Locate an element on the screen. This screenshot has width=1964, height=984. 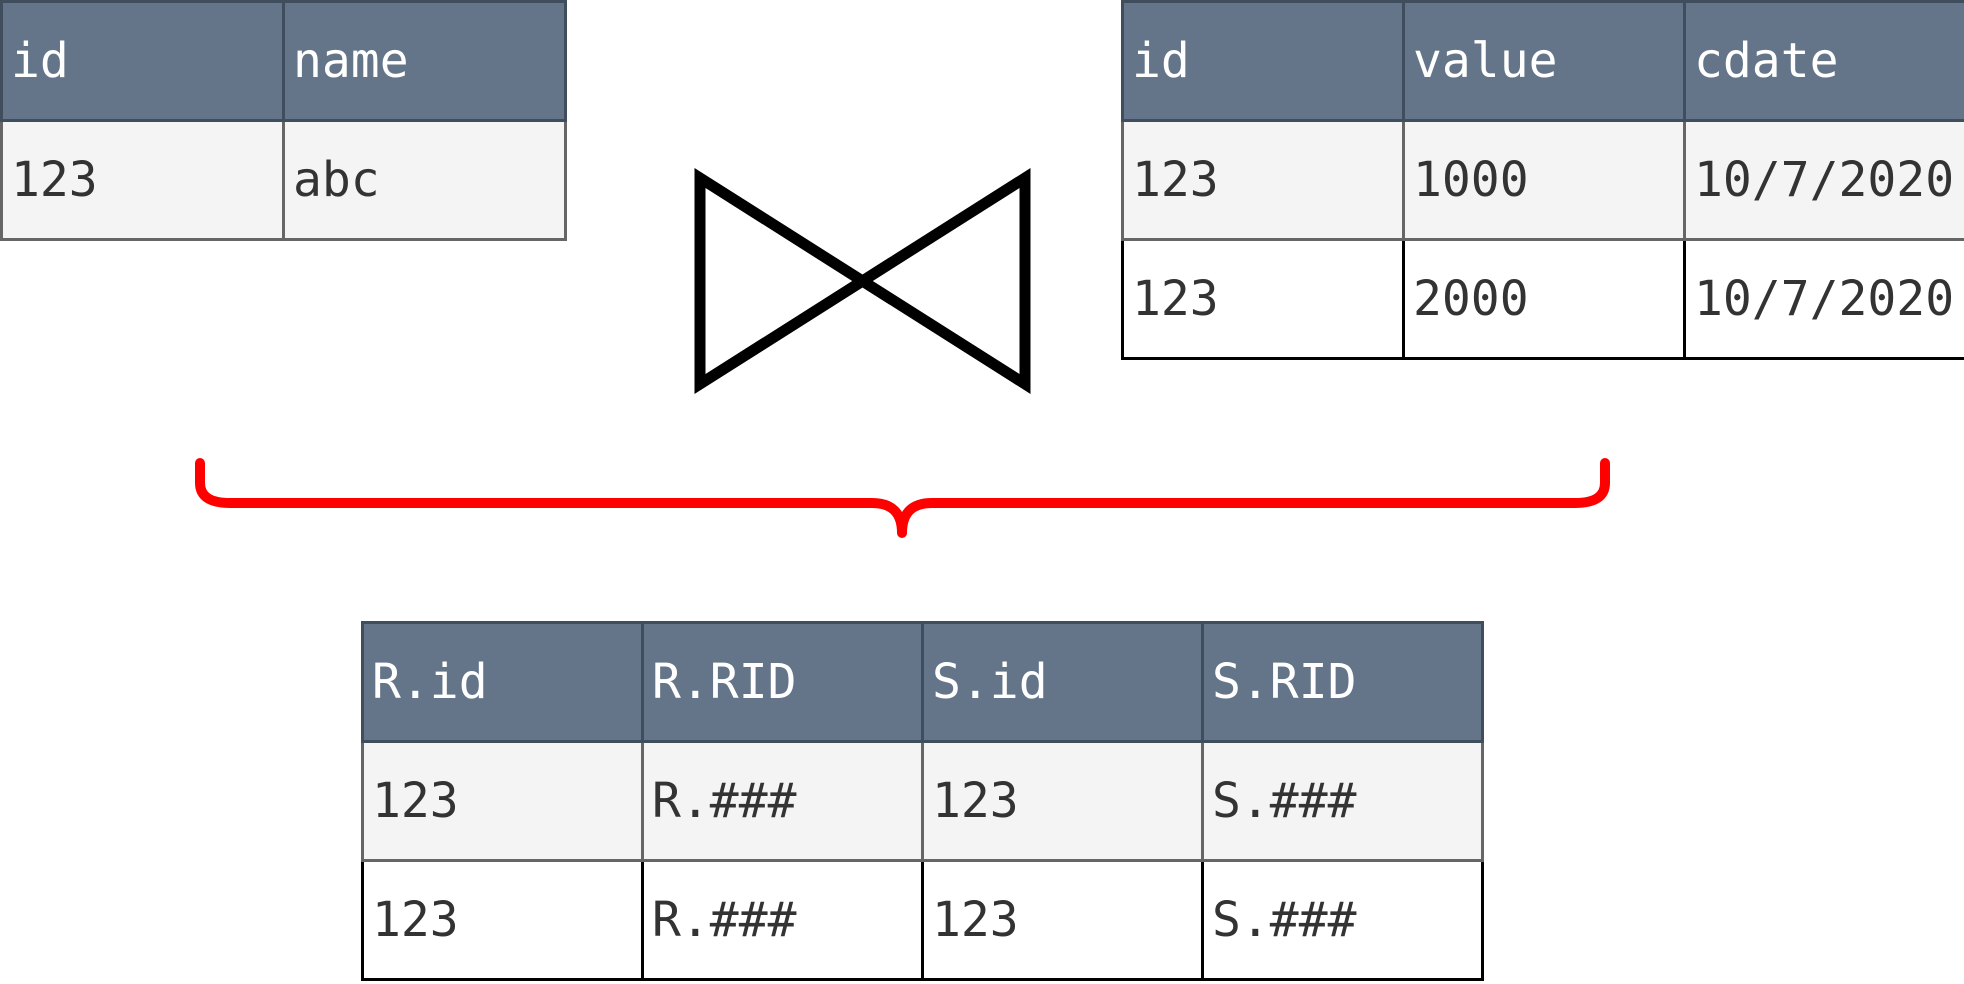
table-cell: 2000 is located at coordinates (1544, 299).